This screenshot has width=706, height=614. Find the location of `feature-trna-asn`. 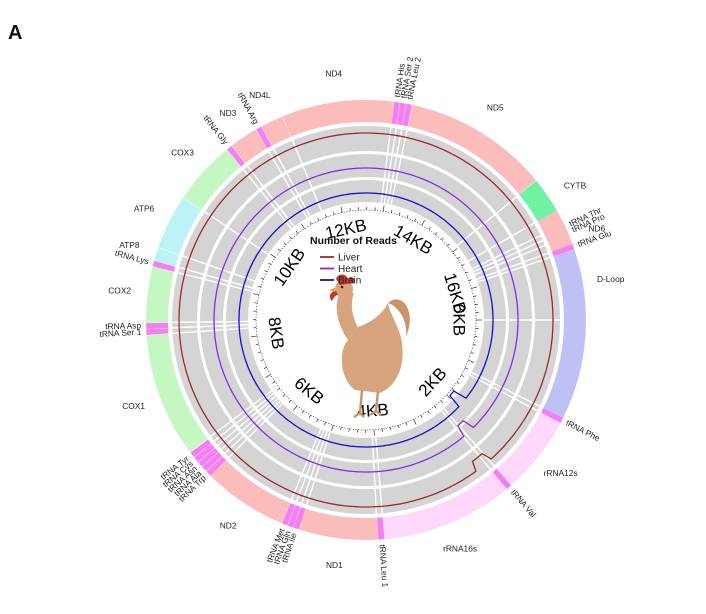

feature-trna-asn is located at coordinates (208, 457).